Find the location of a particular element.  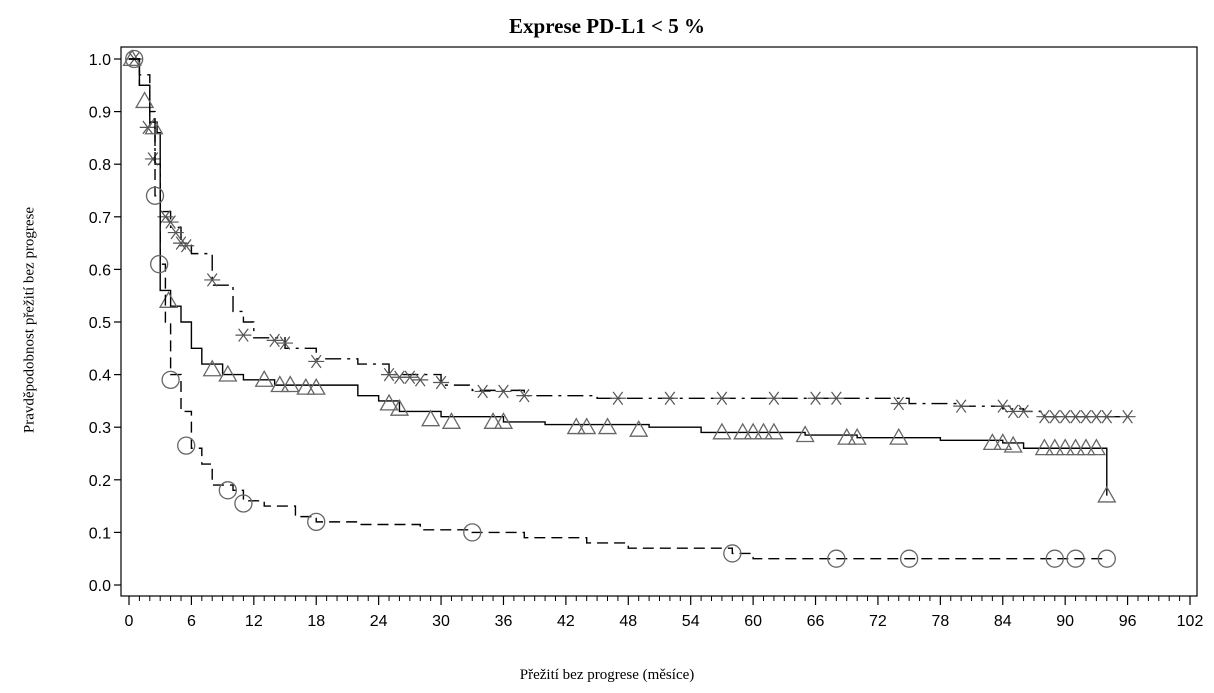

x-tick-label: 36 is located at coordinates (504, 621).